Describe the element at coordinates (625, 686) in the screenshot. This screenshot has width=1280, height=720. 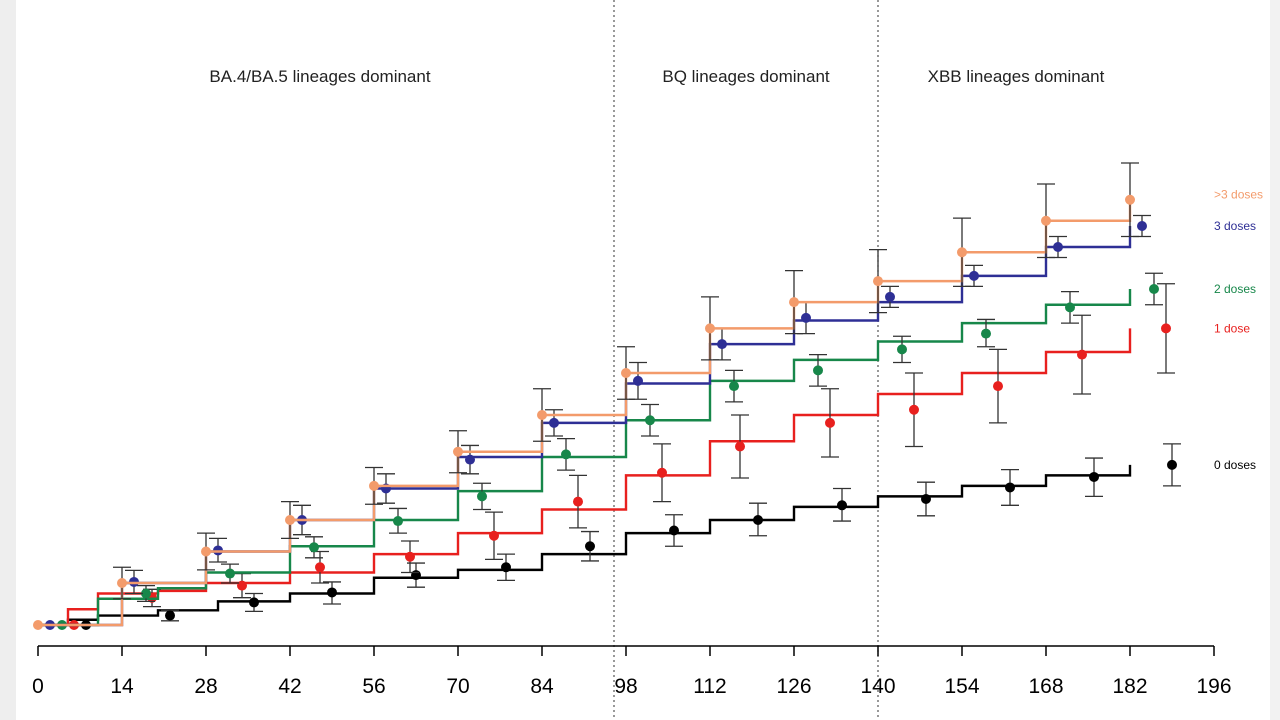
I see `x-tick-label: 98` at that location.